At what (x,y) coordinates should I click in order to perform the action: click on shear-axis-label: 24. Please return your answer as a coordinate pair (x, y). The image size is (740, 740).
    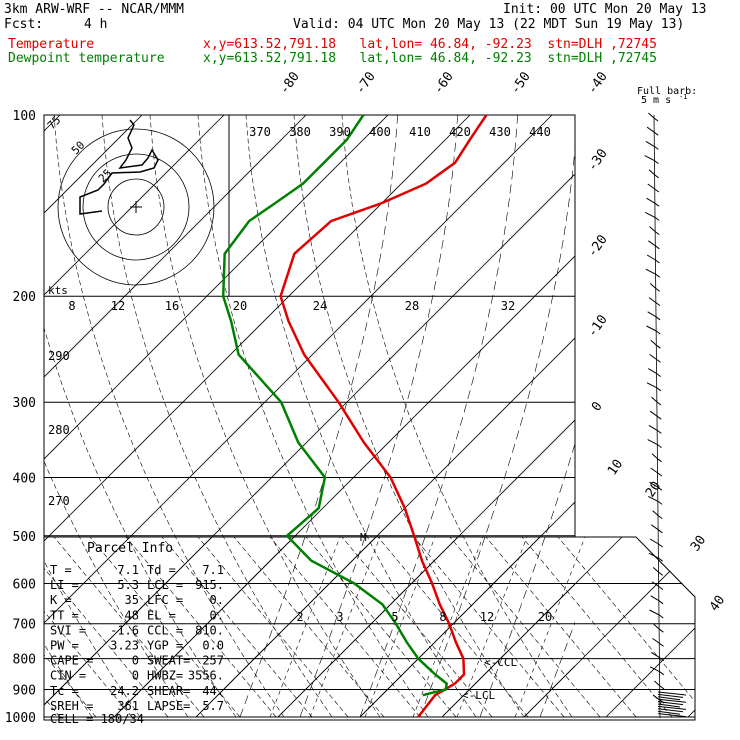
    Looking at the image, I should click on (320, 306).